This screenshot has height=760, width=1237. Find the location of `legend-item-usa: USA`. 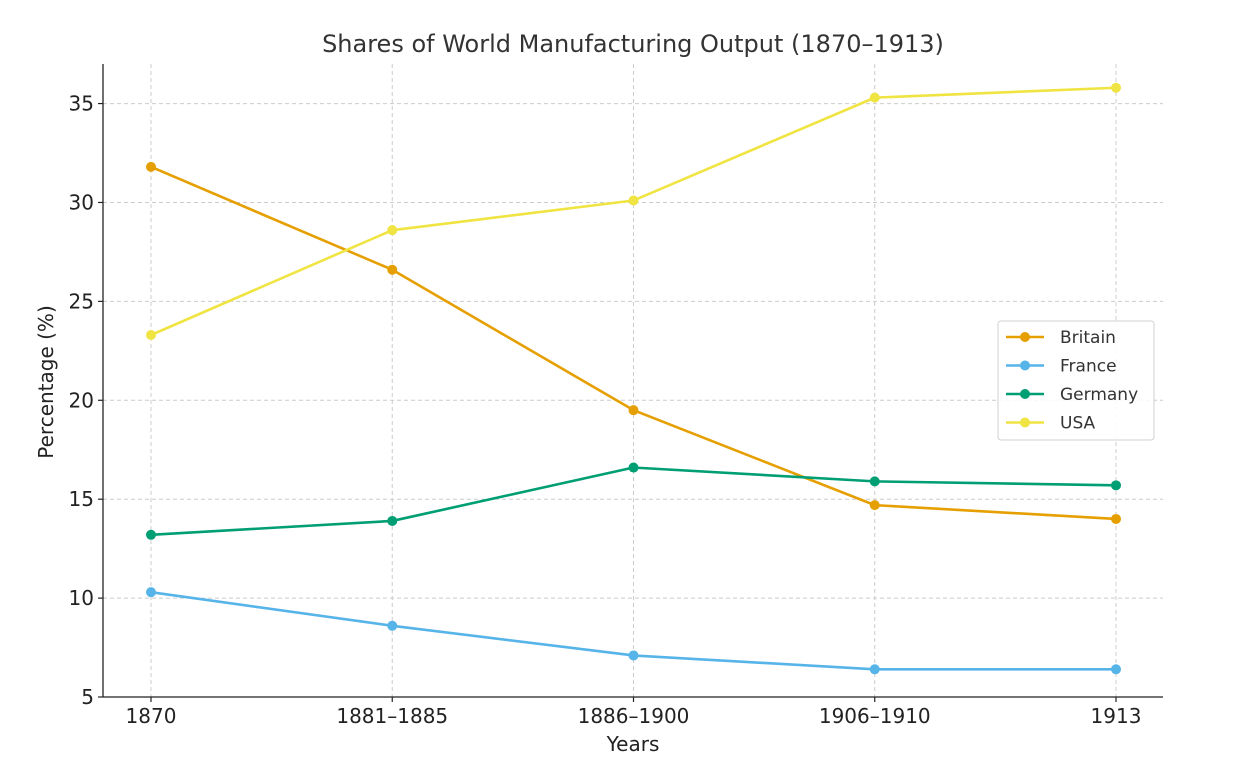

legend-item-usa: USA is located at coordinates (1051, 424).